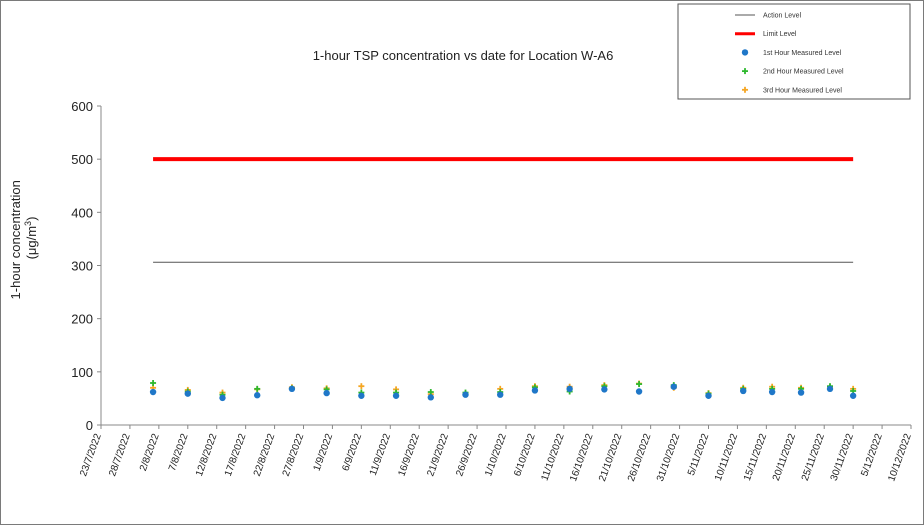 The width and height of the screenshot is (924, 525). Describe the element at coordinates (265, 455) in the screenshot. I see `x-tick-label: 22/8/2022` at that location.